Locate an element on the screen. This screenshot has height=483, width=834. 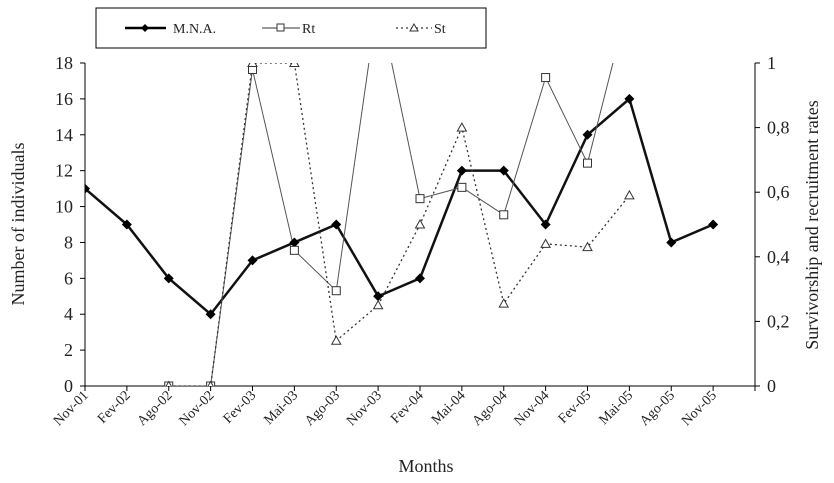
x-tick-label: Ago-03 is located at coordinates (322, 408).